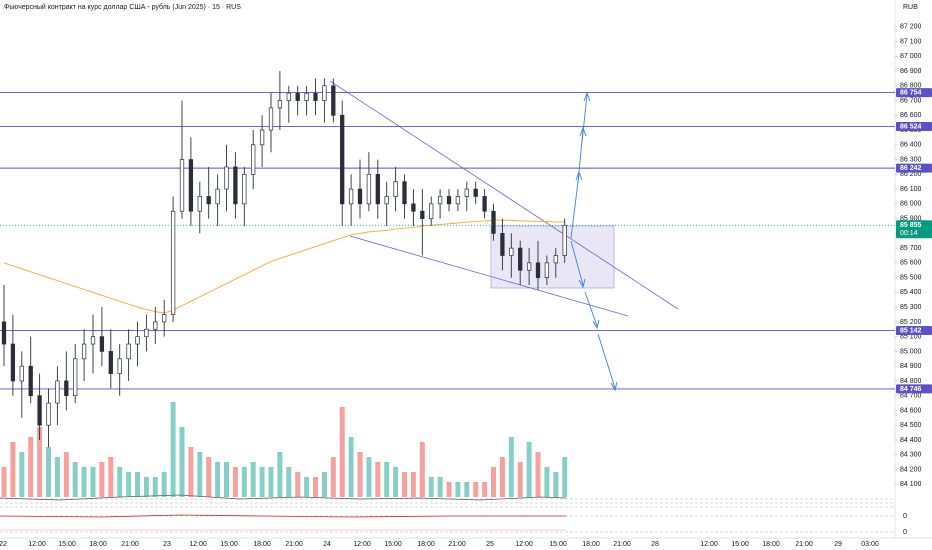  Describe the element at coordinates (911, 263) in the screenshot. I see `y-tick-label: 85 600` at that location.